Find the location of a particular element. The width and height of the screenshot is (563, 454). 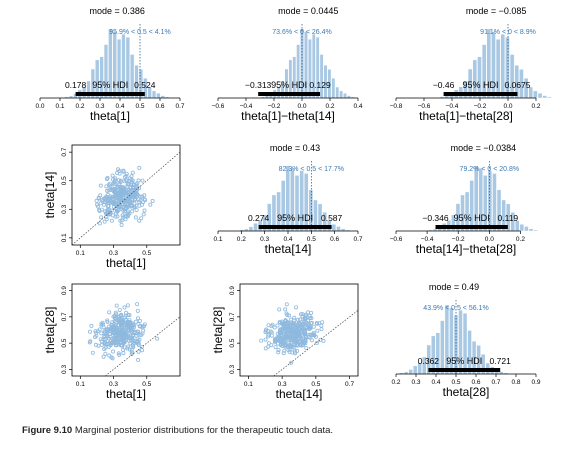

y-tick-label: 0.5 is located at coordinates (64, 342).